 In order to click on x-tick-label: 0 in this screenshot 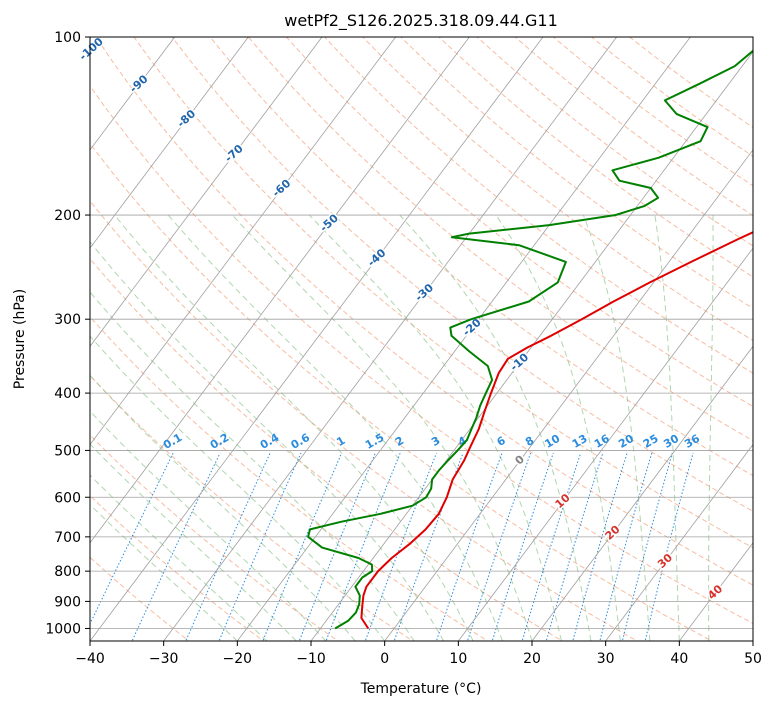, I will do `click(384, 659)`.